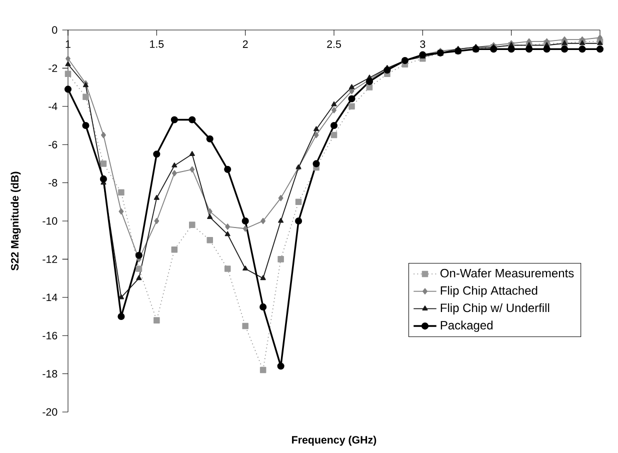  Describe the element at coordinates (334, 44) in the screenshot. I see `x-tick-label: 2.5` at that location.